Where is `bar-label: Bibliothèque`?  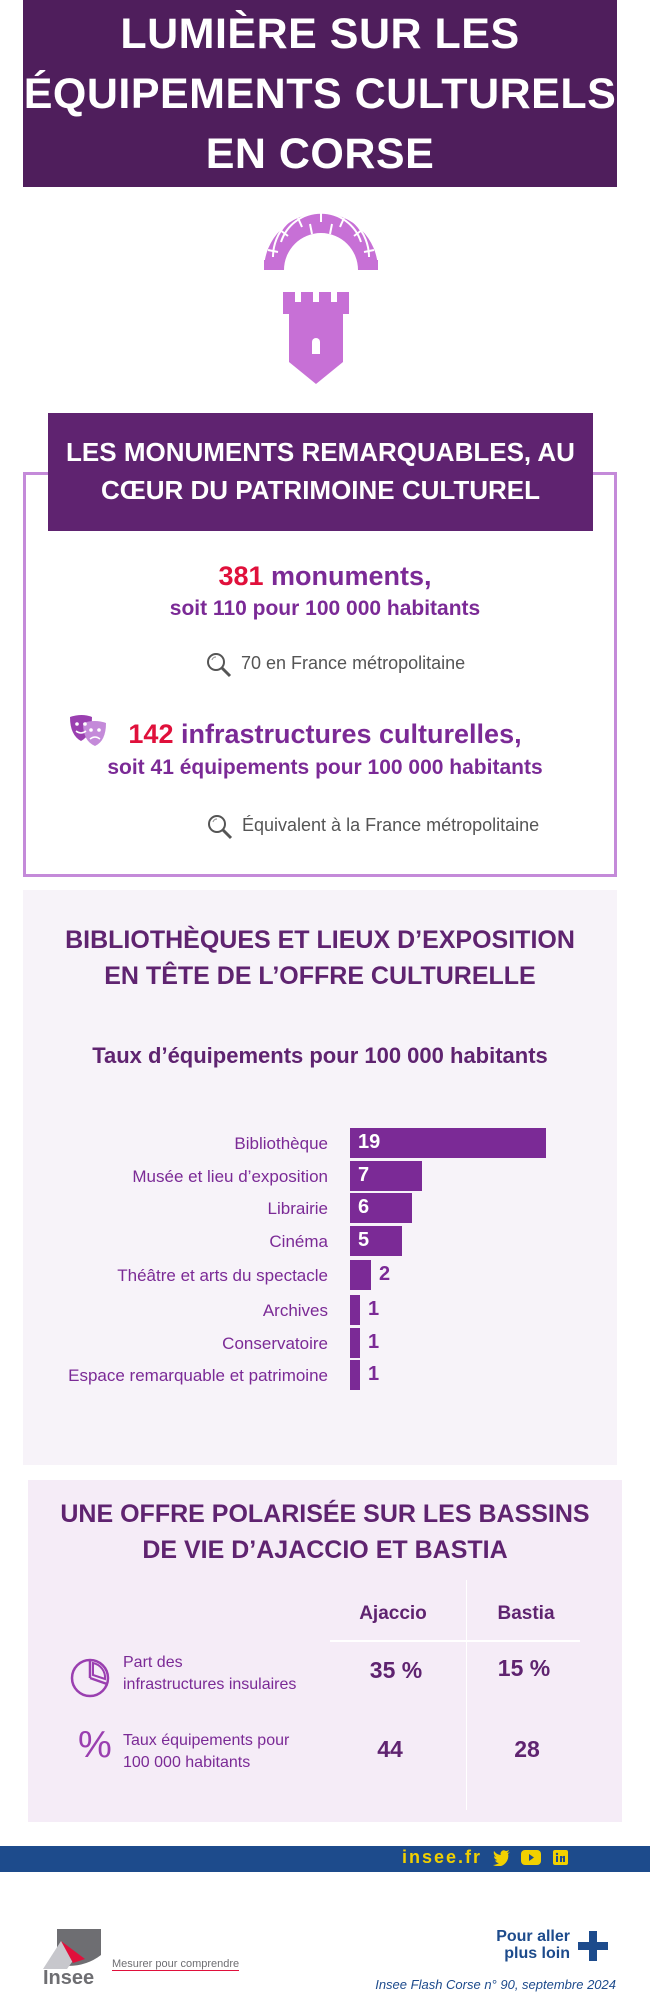
bar-label: Bibliothèque is located at coordinates (281, 1143).